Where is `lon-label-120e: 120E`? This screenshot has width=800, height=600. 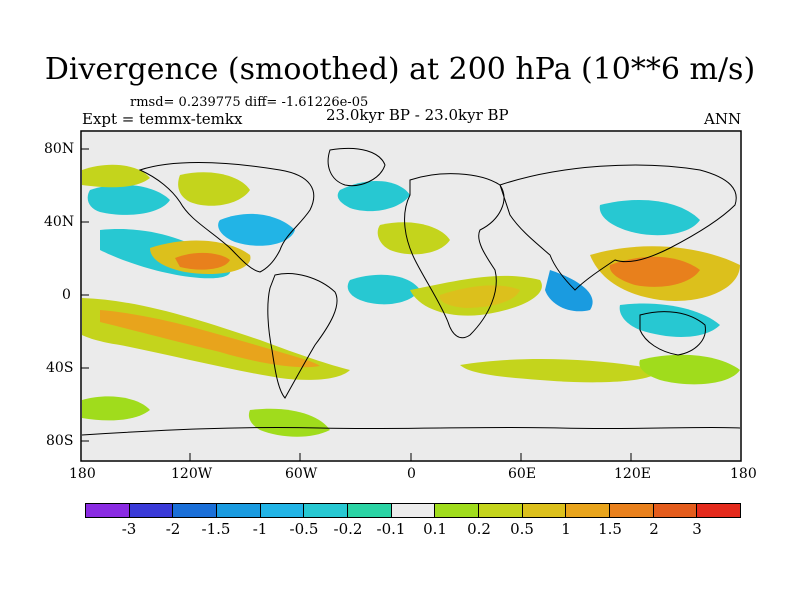 lon-label-120e: 120E is located at coordinates (632, 474).